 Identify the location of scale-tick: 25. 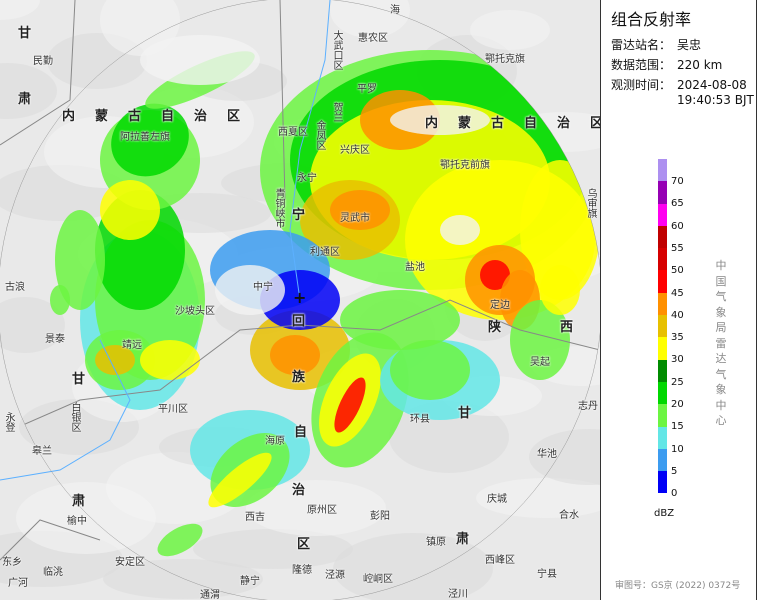
(677, 382).